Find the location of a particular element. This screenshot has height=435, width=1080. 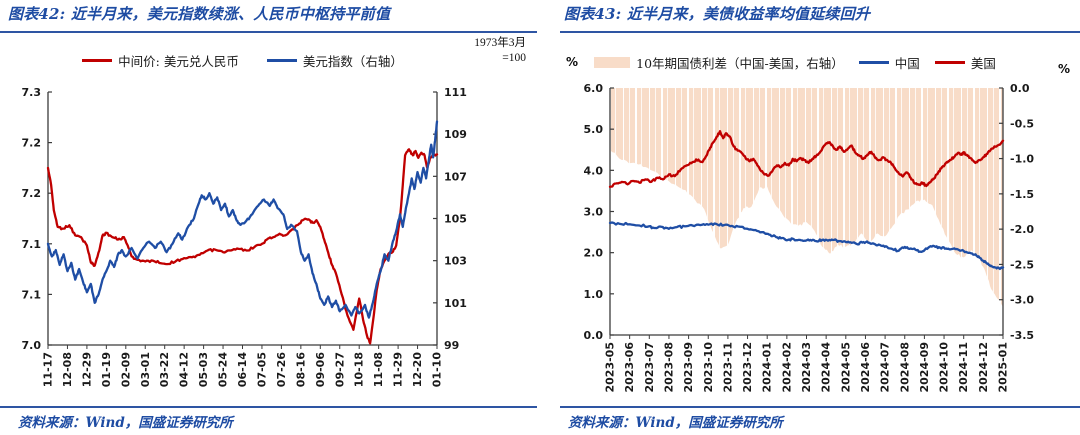

svg-text: 01-10 is located at coordinates (437, 370).